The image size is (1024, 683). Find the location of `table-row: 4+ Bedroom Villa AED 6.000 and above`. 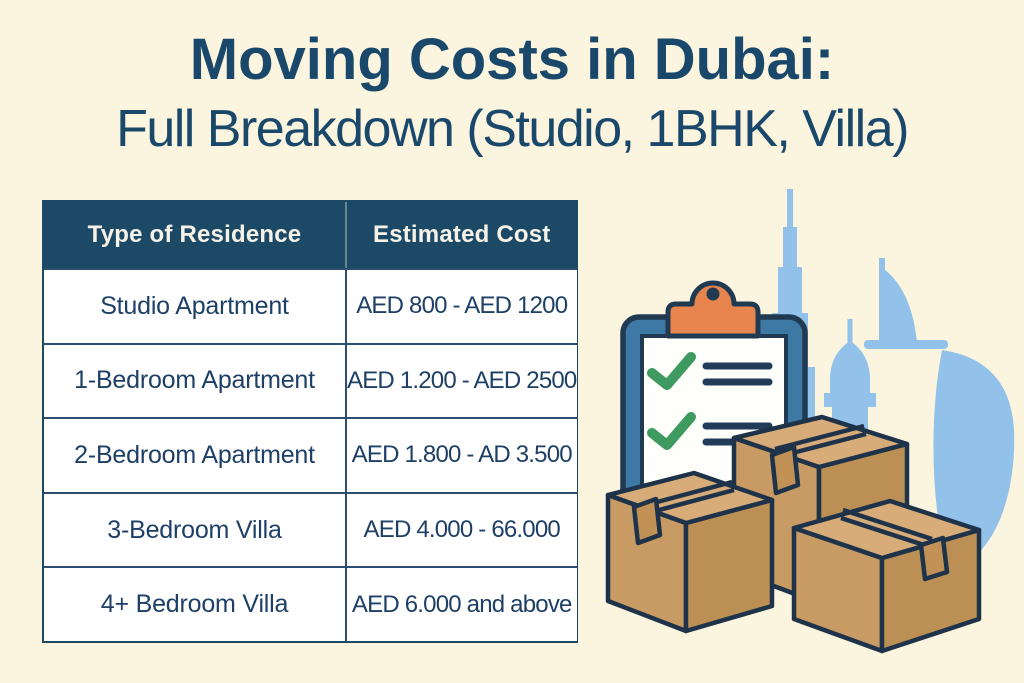

table-row: 4+ Bedroom Villa AED 6.000 and above is located at coordinates (310, 603).